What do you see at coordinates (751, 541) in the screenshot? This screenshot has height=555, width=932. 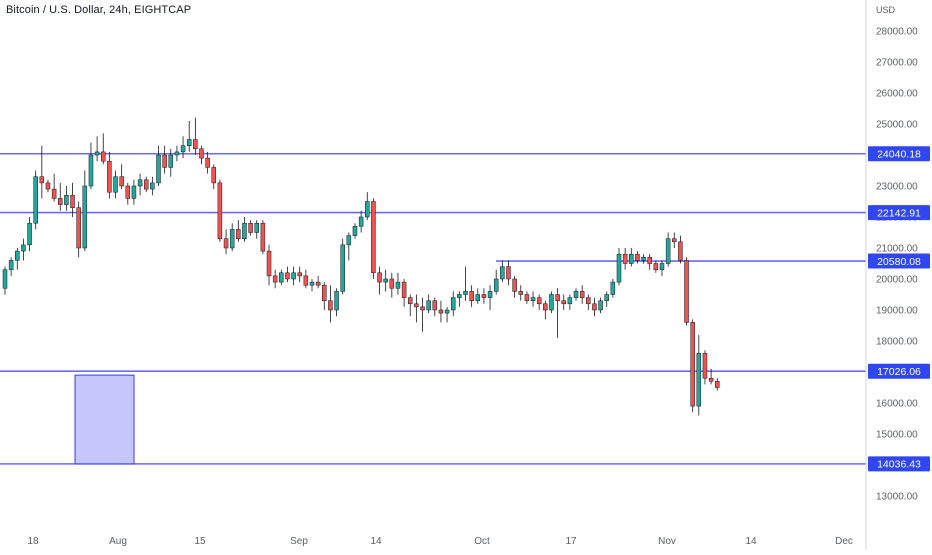 I see `time-tick-label: 14` at bounding box center [751, 541].